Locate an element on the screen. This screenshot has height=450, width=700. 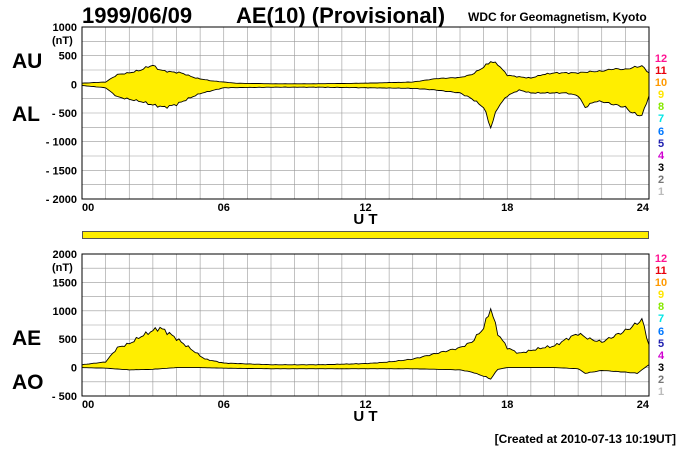
lower-y-tick-label: 500 is located at coordinates (68, 340).